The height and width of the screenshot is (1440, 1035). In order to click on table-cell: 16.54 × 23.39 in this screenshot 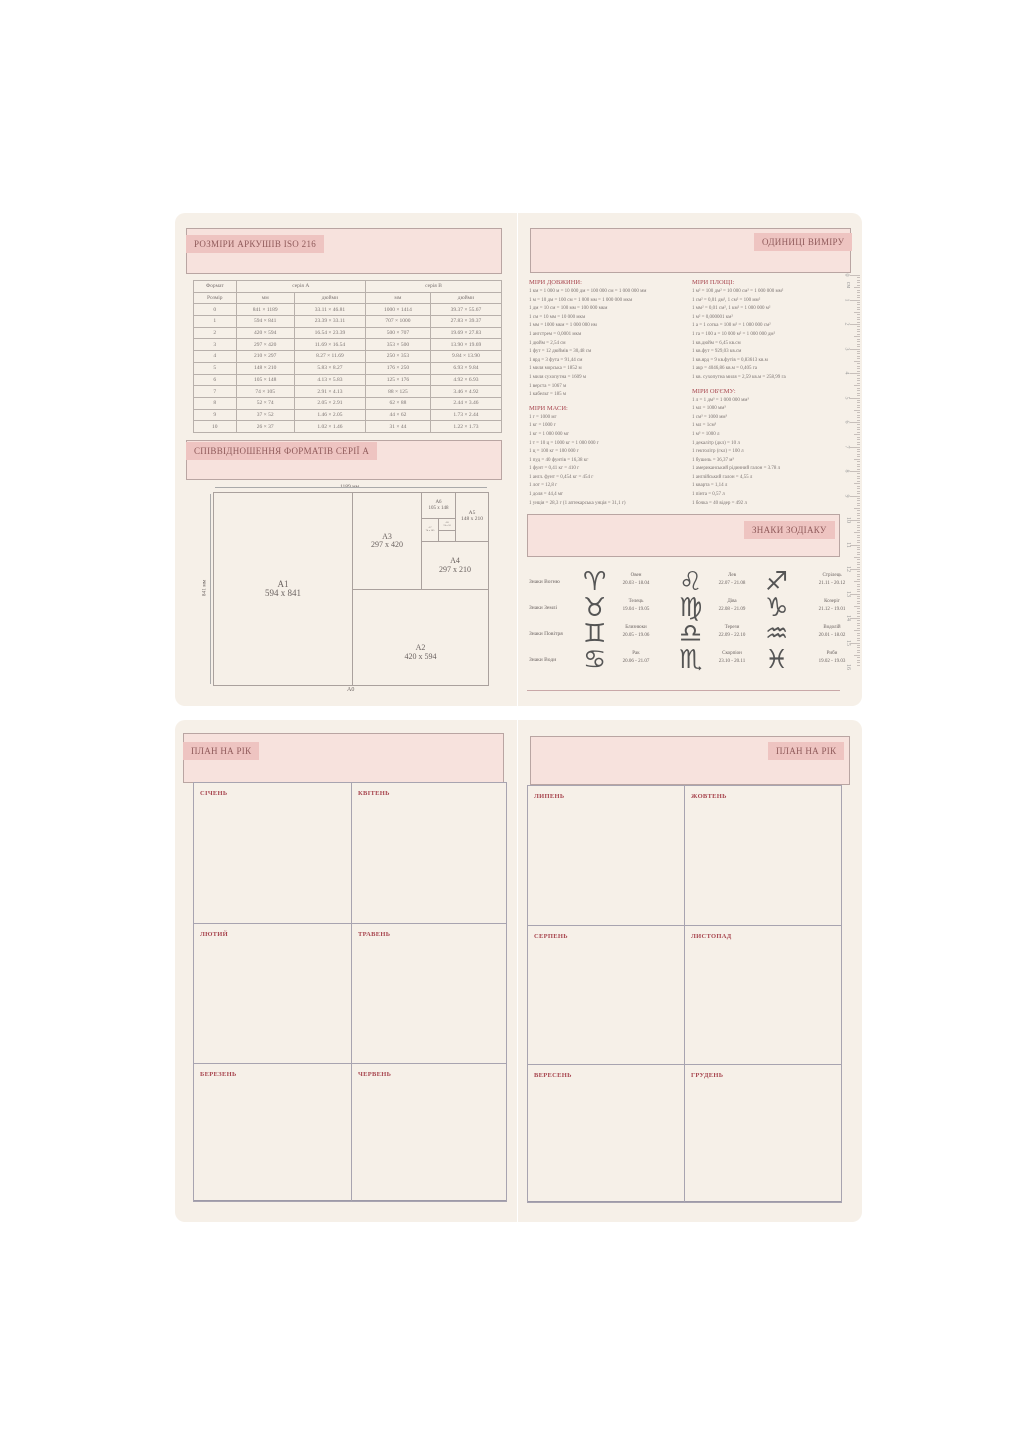, I will do `click(329, 333)`.